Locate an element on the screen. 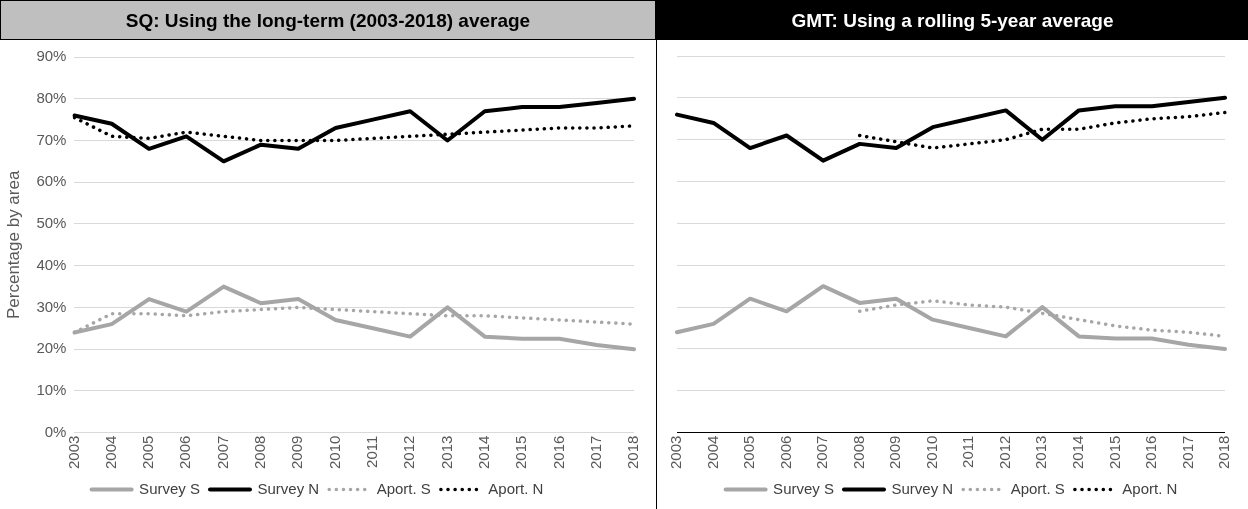  chart-title: SQ: Using the long-term (2003-2018) average is located at coordinates (328, 20).